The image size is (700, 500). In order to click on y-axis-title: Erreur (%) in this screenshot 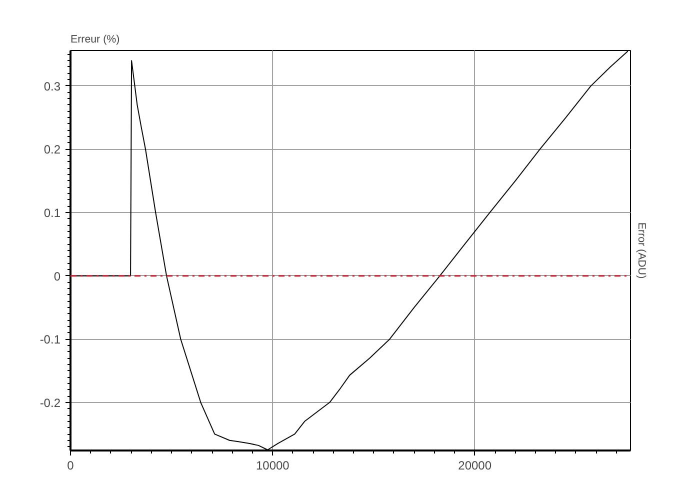, I will do `click(95, 40)`.